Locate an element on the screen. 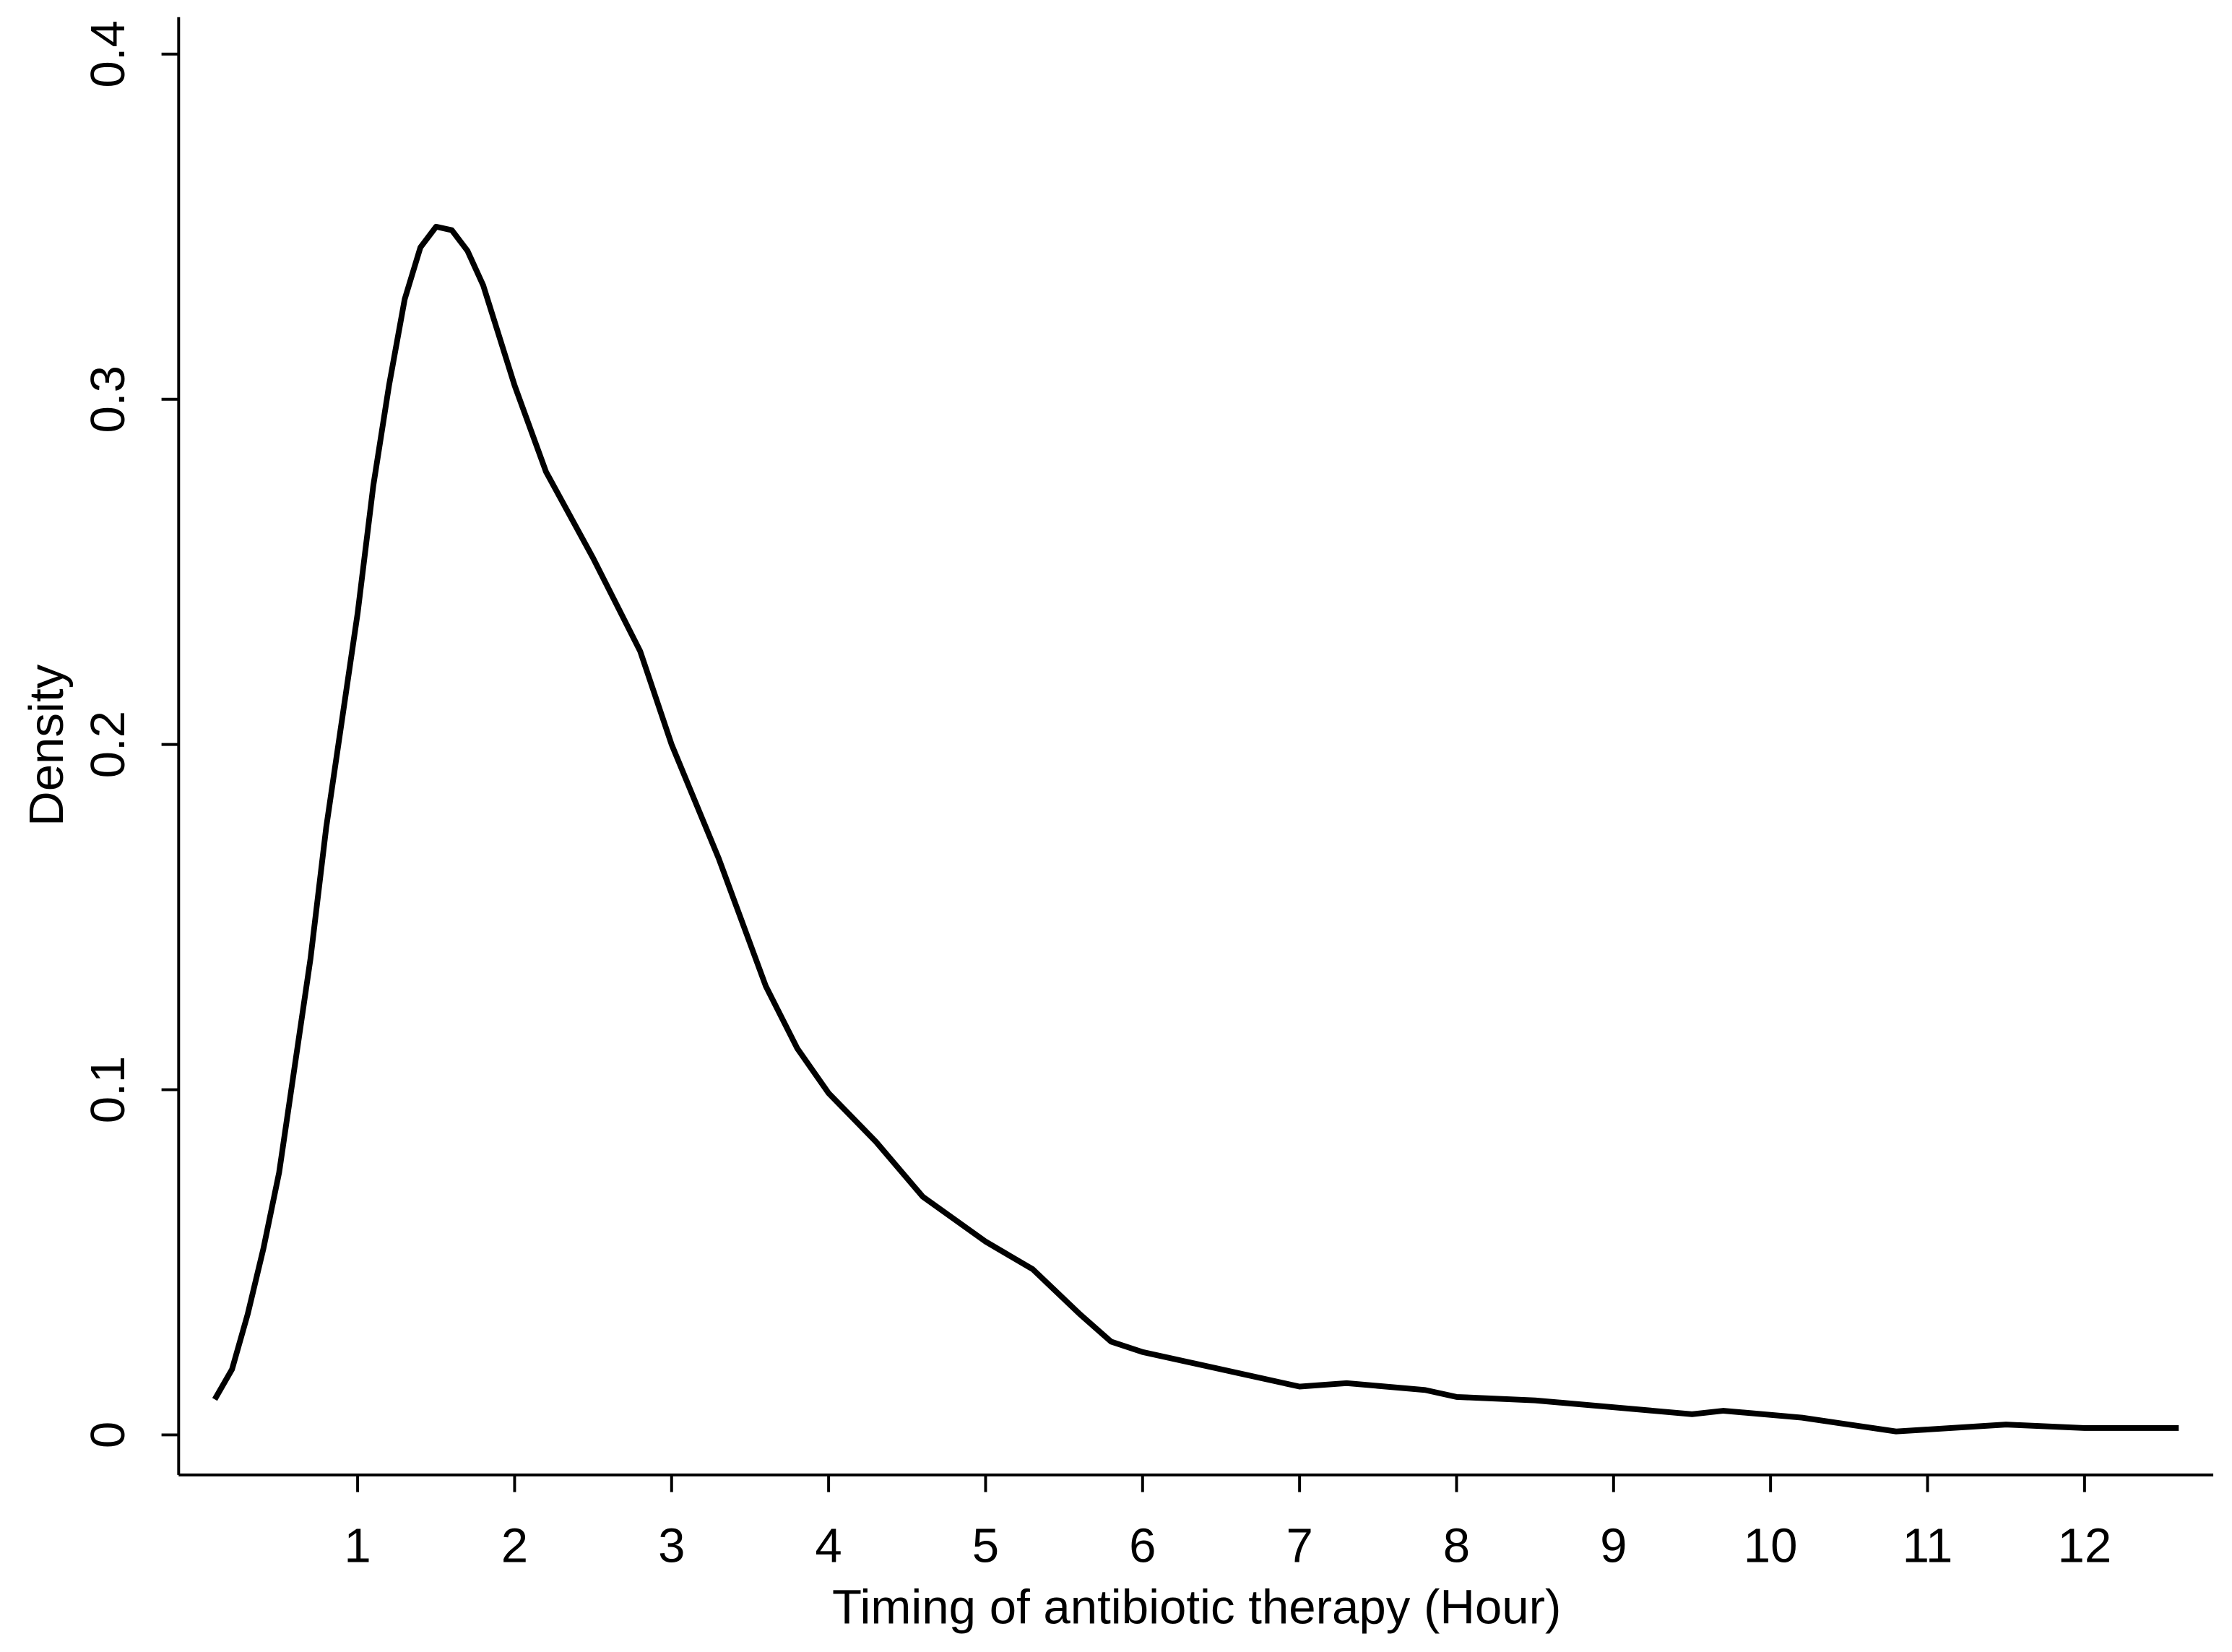 Image resolution: width=2232 pixels, height=1652 pixels. x-tick-label: 1 is located at coordinates (357, 1545).